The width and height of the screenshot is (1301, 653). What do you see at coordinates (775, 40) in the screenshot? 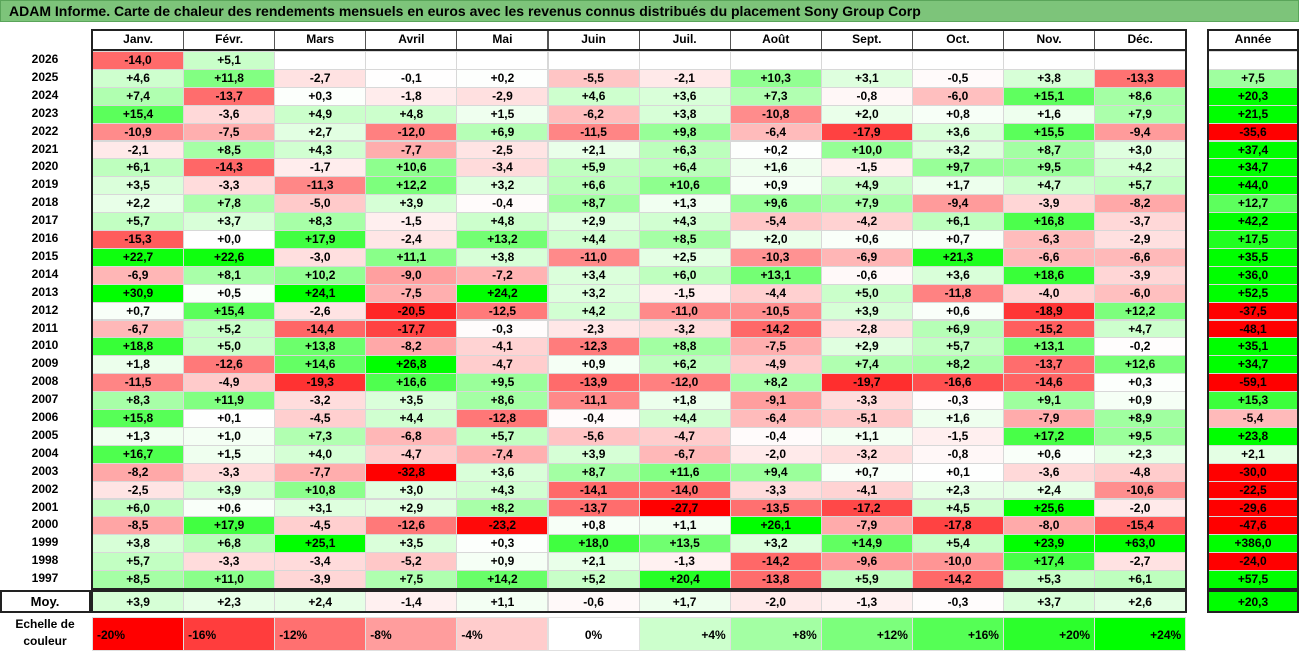
I see `month-header: Août` at bounding box center [775, 40].